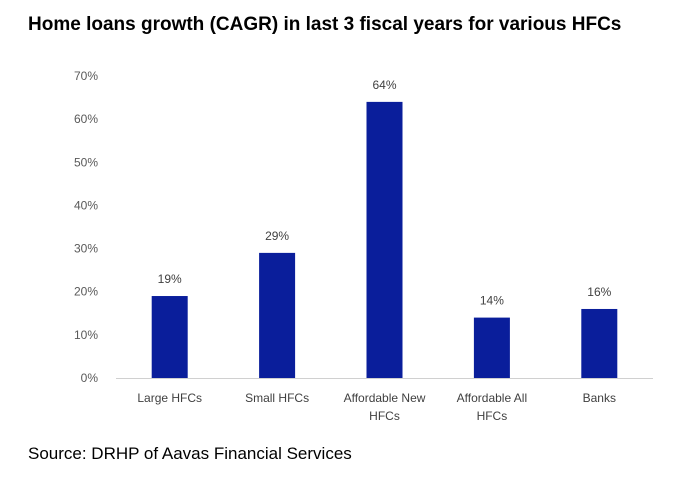 The width and height of the screenshot is (676, 480). Describe the element at coordinates (86, 227) in the screenshot. I see `y-axis: 0% 10% 20% 30% 40% 50% 60% 70%` at that location.